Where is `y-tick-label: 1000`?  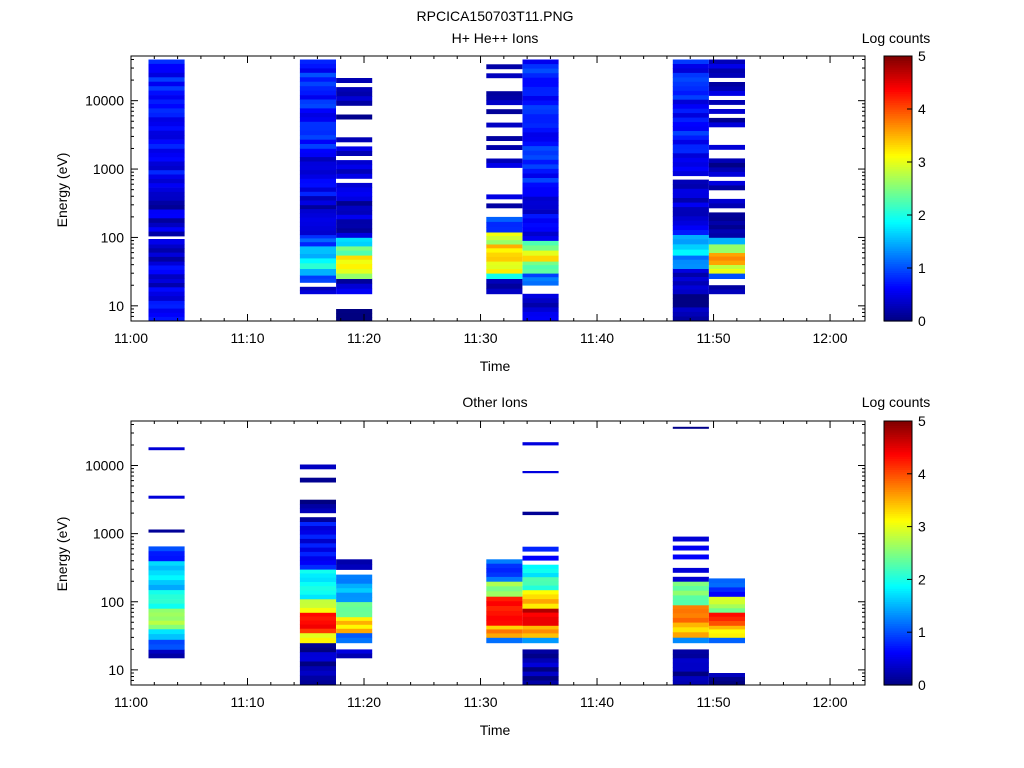
y-tick-label: 1000 is located at coordinates (108, 169).